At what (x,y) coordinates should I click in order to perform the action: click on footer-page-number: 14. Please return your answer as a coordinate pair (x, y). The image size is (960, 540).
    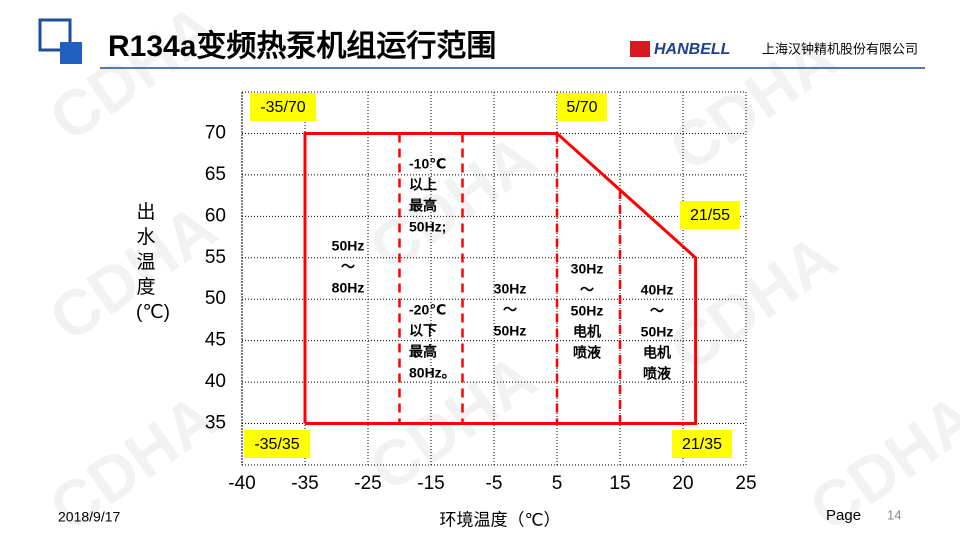
    Looking at the image, I should click on (894, 514).